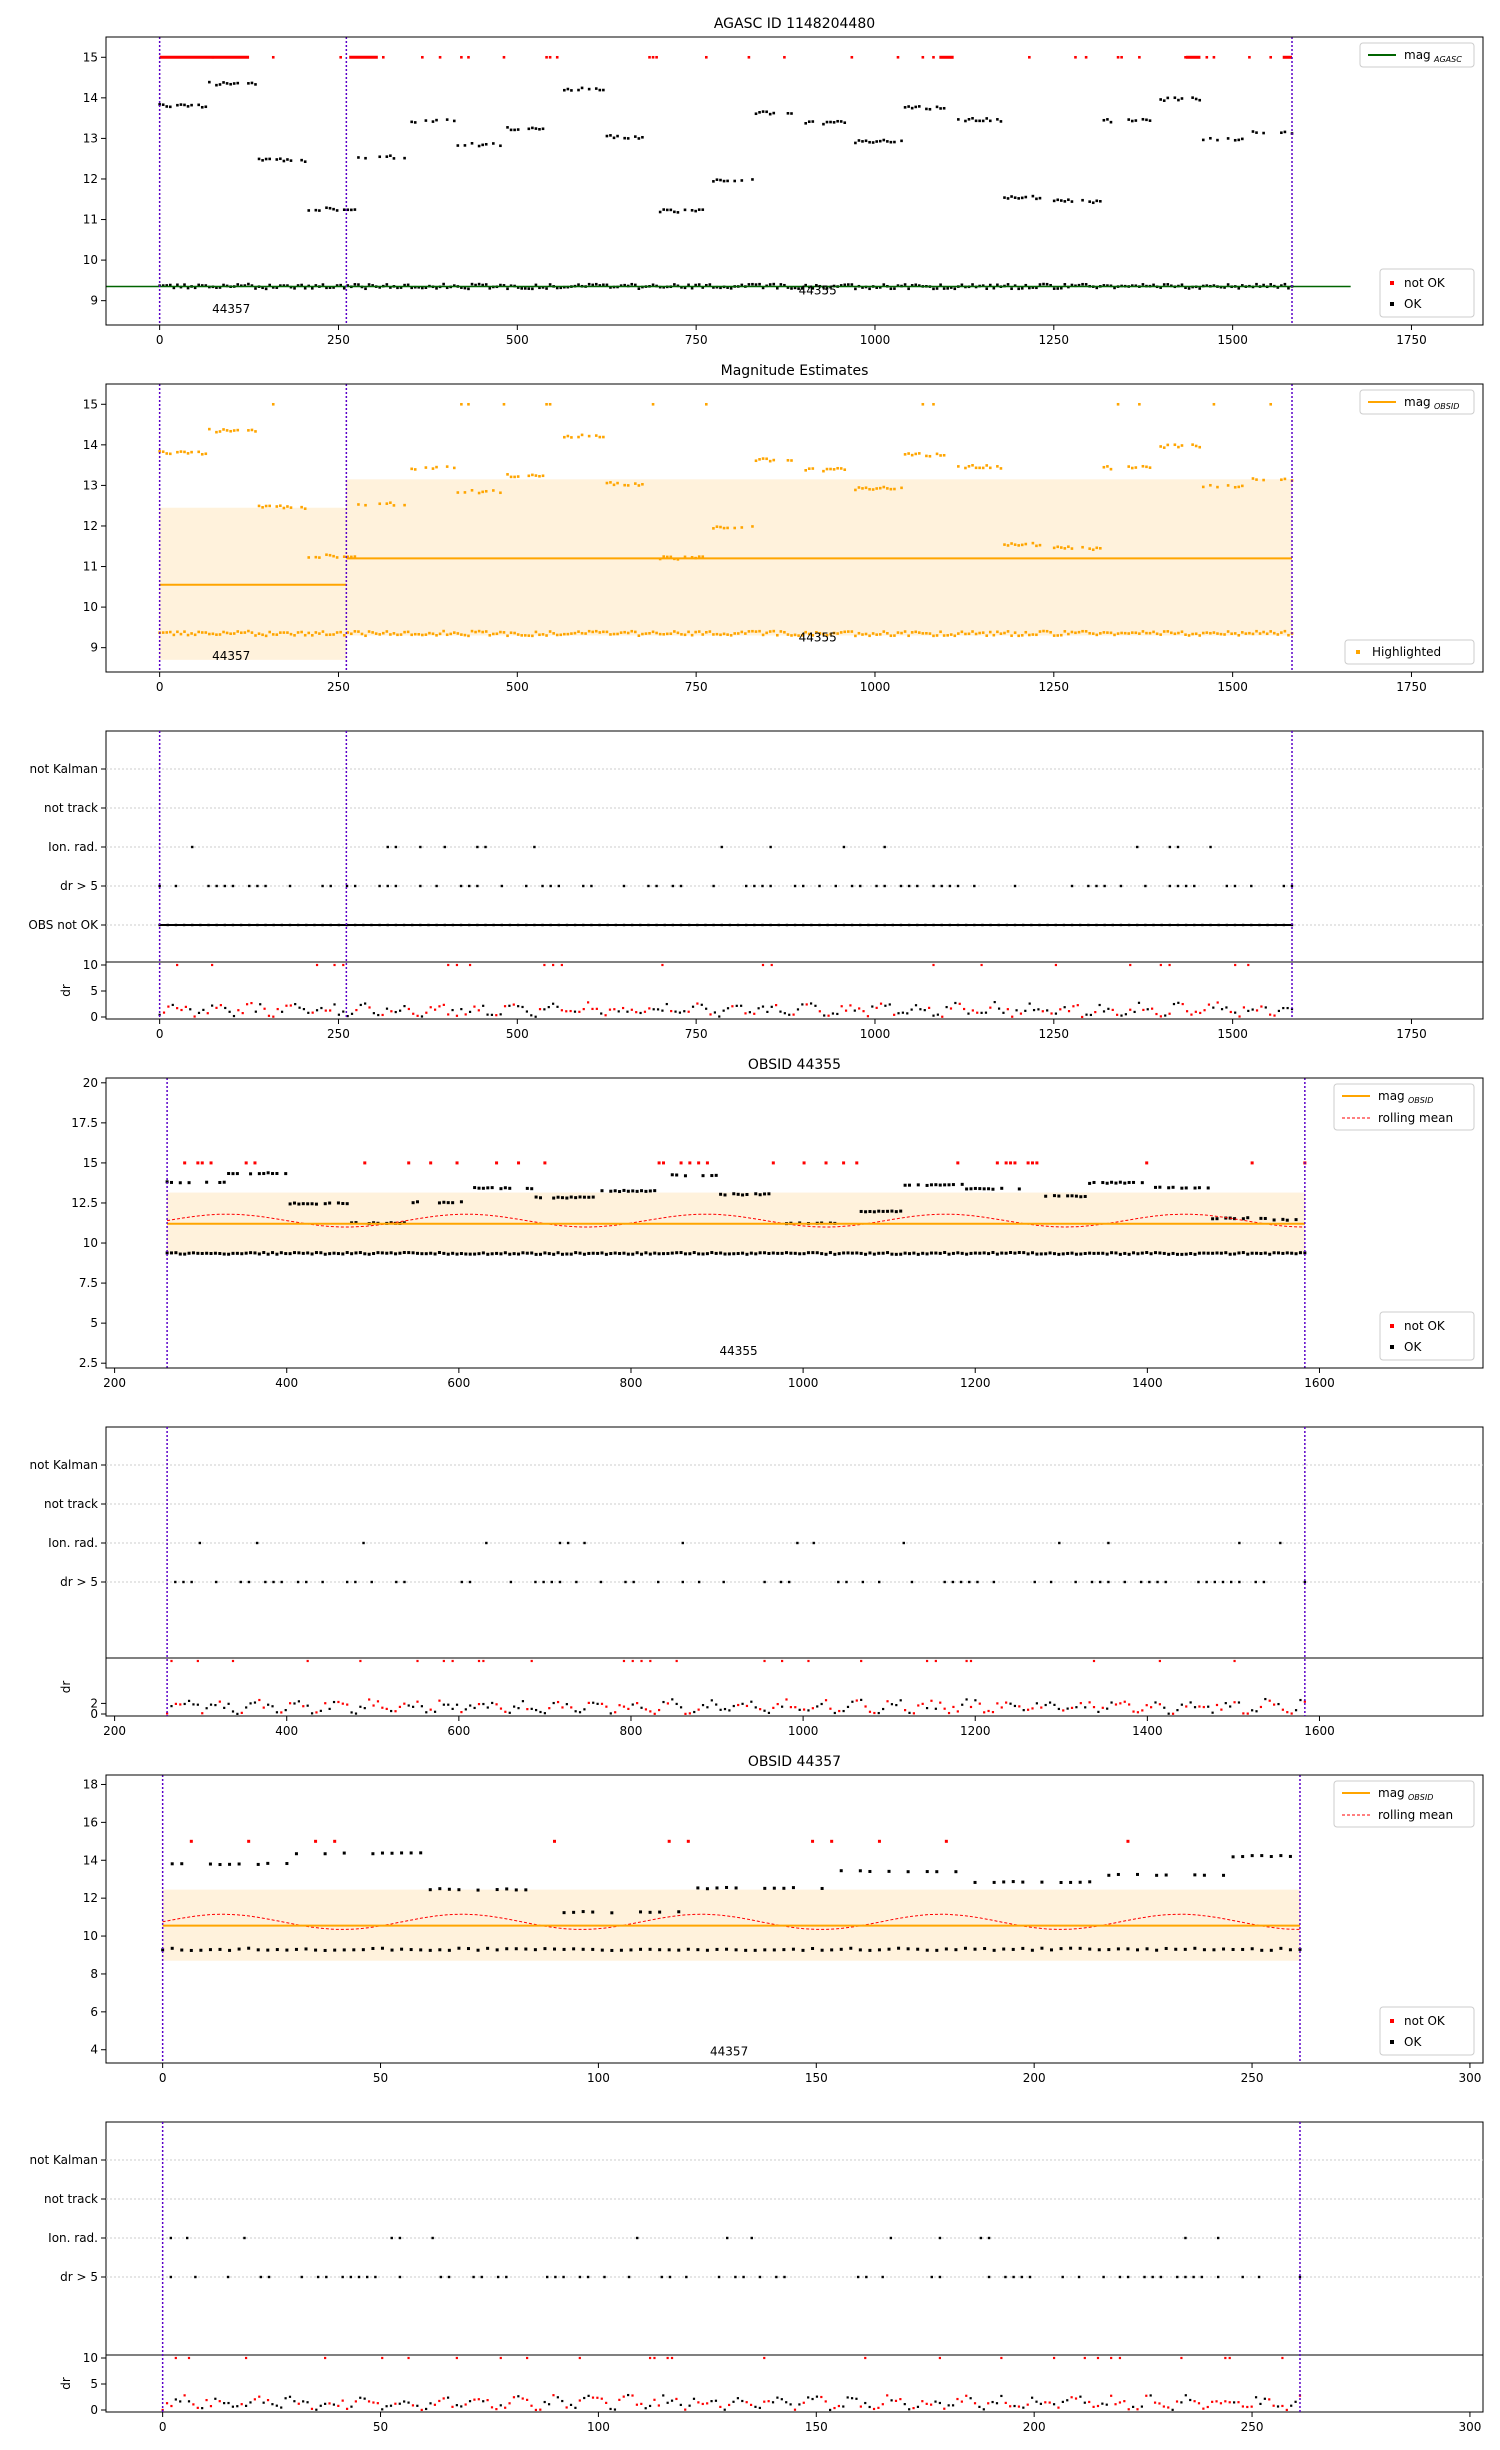 This screenshot has height=2450, width=1500. What do you see at coordinates (458, 1383) in the screenshot?
I see `obsid-44355-xtick-label: 600` at bounding box center [458, 1383].